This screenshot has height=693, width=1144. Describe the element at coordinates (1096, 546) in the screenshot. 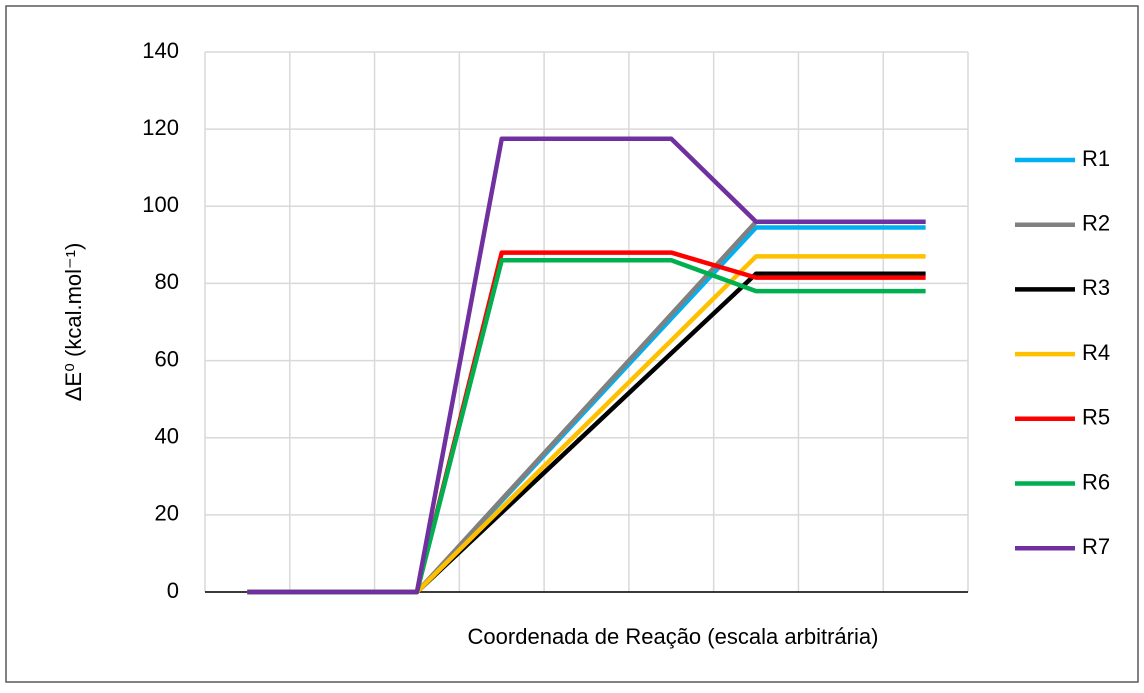

I see `legend-label: R7` at that location.